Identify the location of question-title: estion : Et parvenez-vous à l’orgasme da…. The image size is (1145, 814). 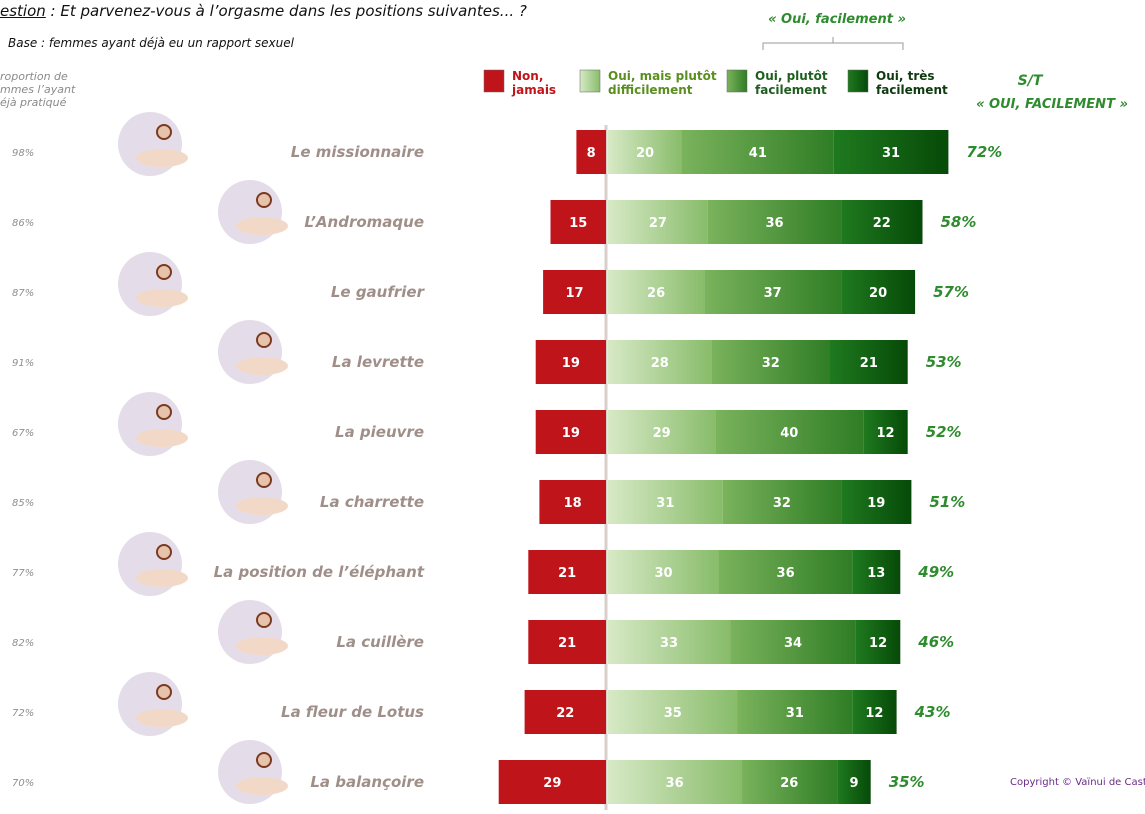
(330, 14).